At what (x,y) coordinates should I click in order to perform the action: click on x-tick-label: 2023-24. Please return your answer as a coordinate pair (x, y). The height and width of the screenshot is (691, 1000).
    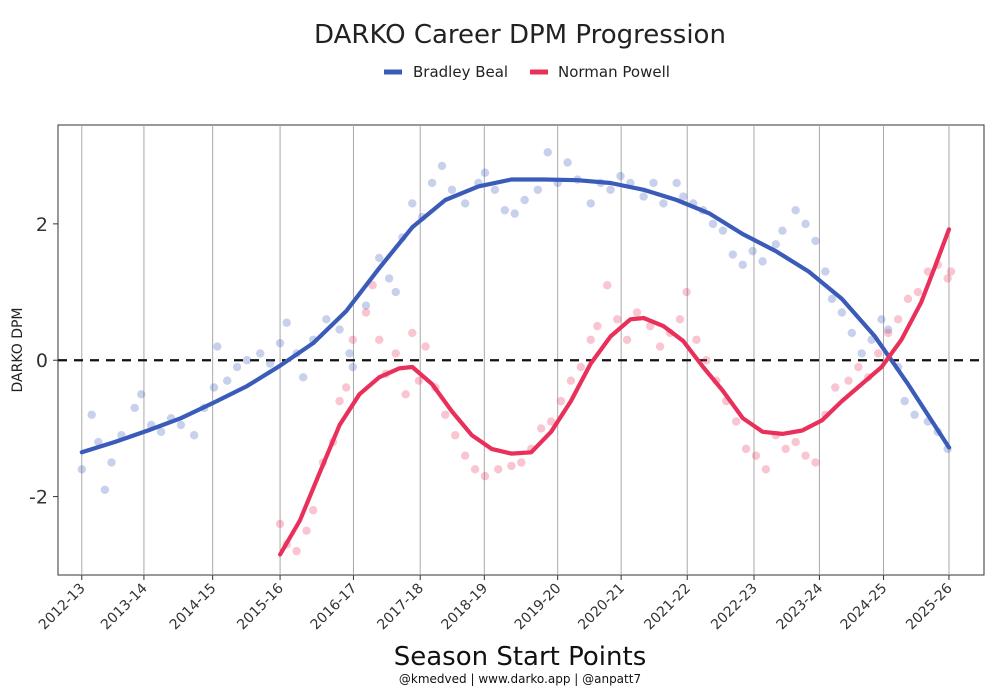
    Looking at the image, I should click on (800, 606).